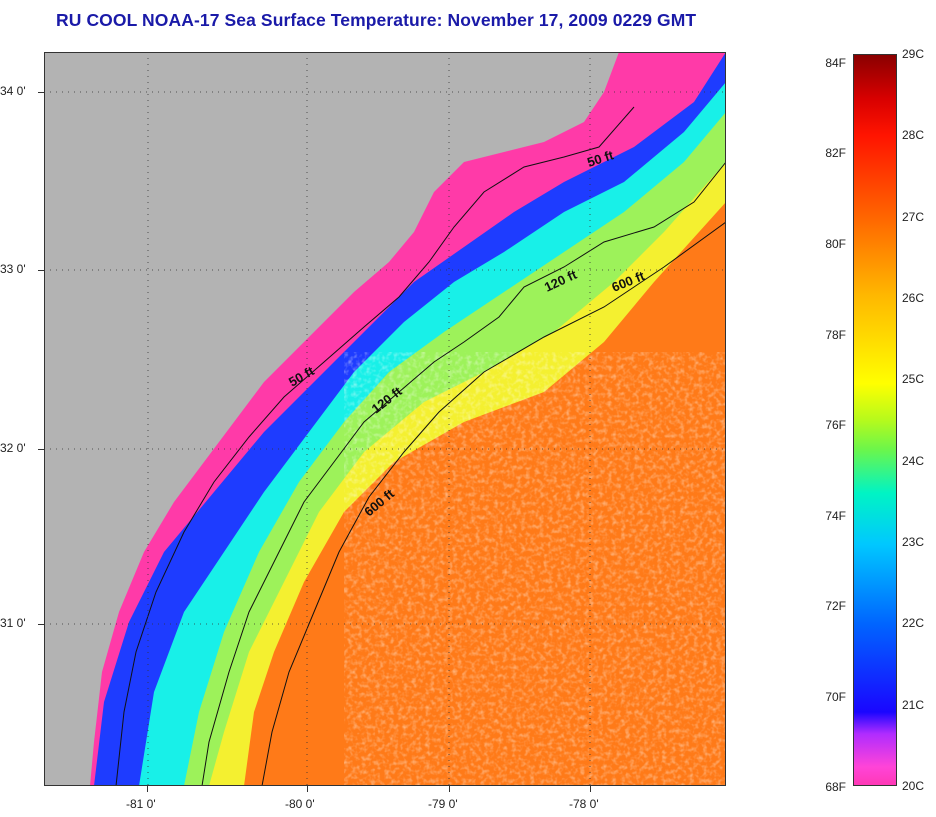 The width and height of the screenshot is (936, 817). I want to click on colorbar-c-25: 25C, so click(913, 379).